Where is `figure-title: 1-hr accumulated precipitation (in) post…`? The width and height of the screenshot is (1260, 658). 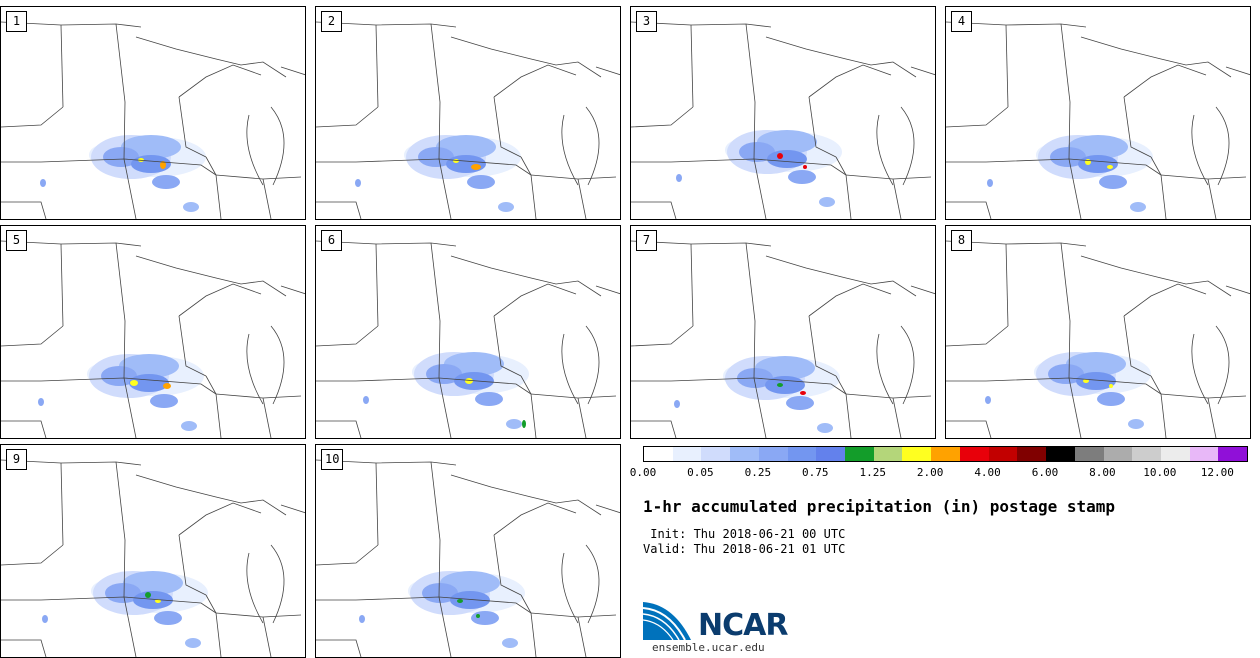
figure-title: 1-hr accumulated precipitation (in) post… is located at coordinates (879, 506).